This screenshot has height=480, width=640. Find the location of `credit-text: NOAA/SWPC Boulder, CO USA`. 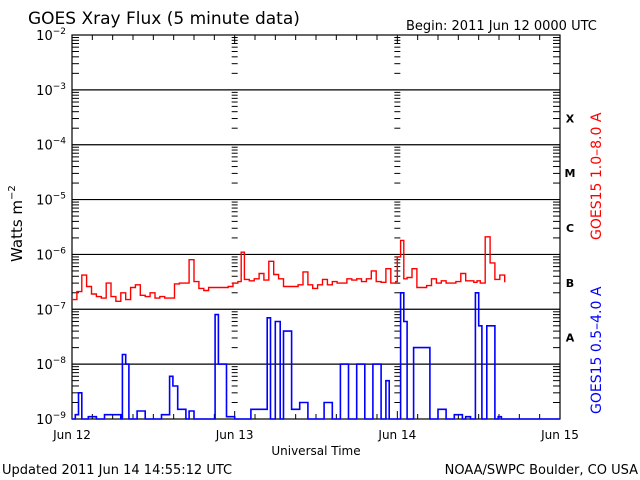

credit-text: NOAA/SWPC Boulder, CO USA is located at coordinates (541, 470).